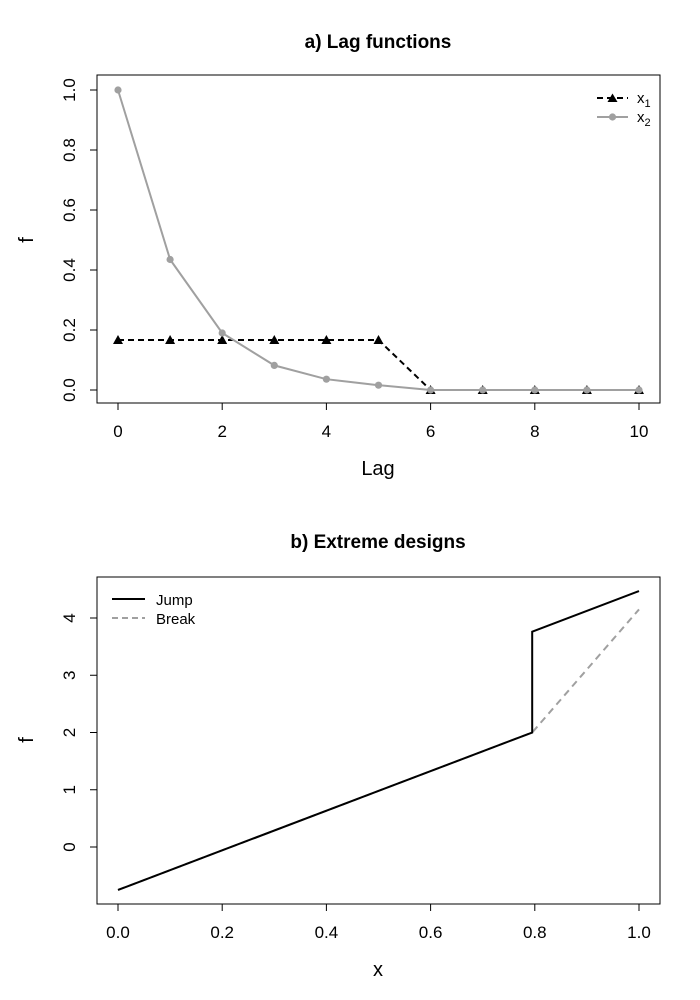 The image size is (700, 1000). I want to click on legend-label-jump: Jump, so click(174, 600).